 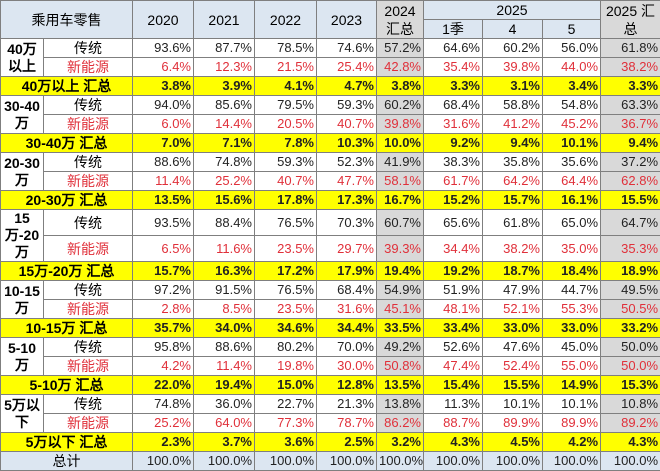 I want to click on share-cell: 21.3%, so click(x=347, y=404).